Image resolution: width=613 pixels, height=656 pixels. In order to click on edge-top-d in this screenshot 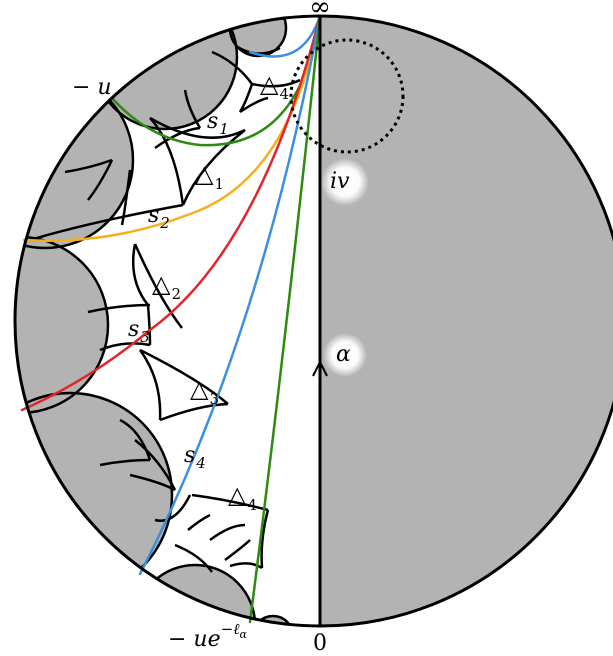, I will do `click(254, 105)`.